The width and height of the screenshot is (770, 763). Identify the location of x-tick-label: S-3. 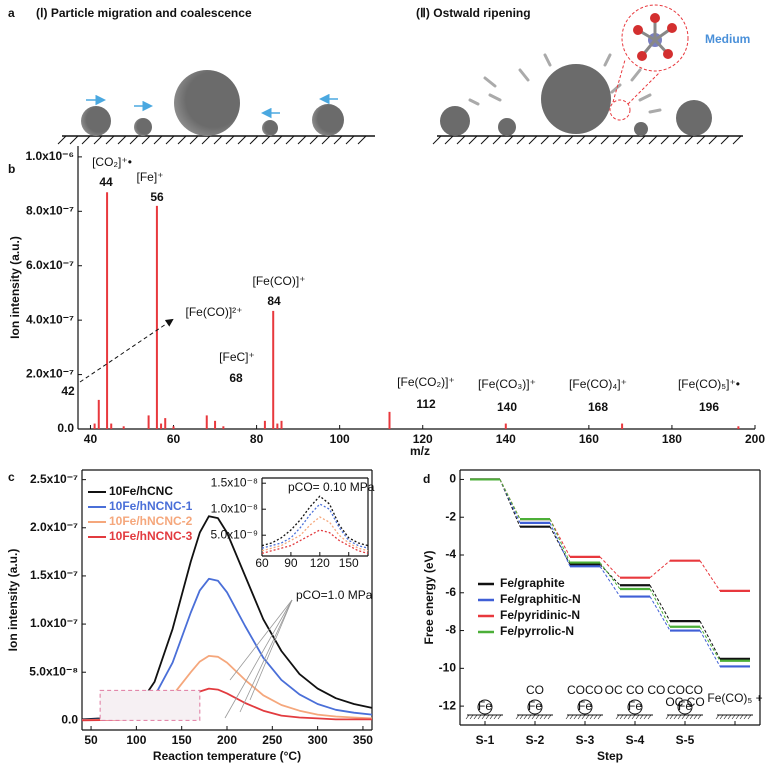
(585, 740).